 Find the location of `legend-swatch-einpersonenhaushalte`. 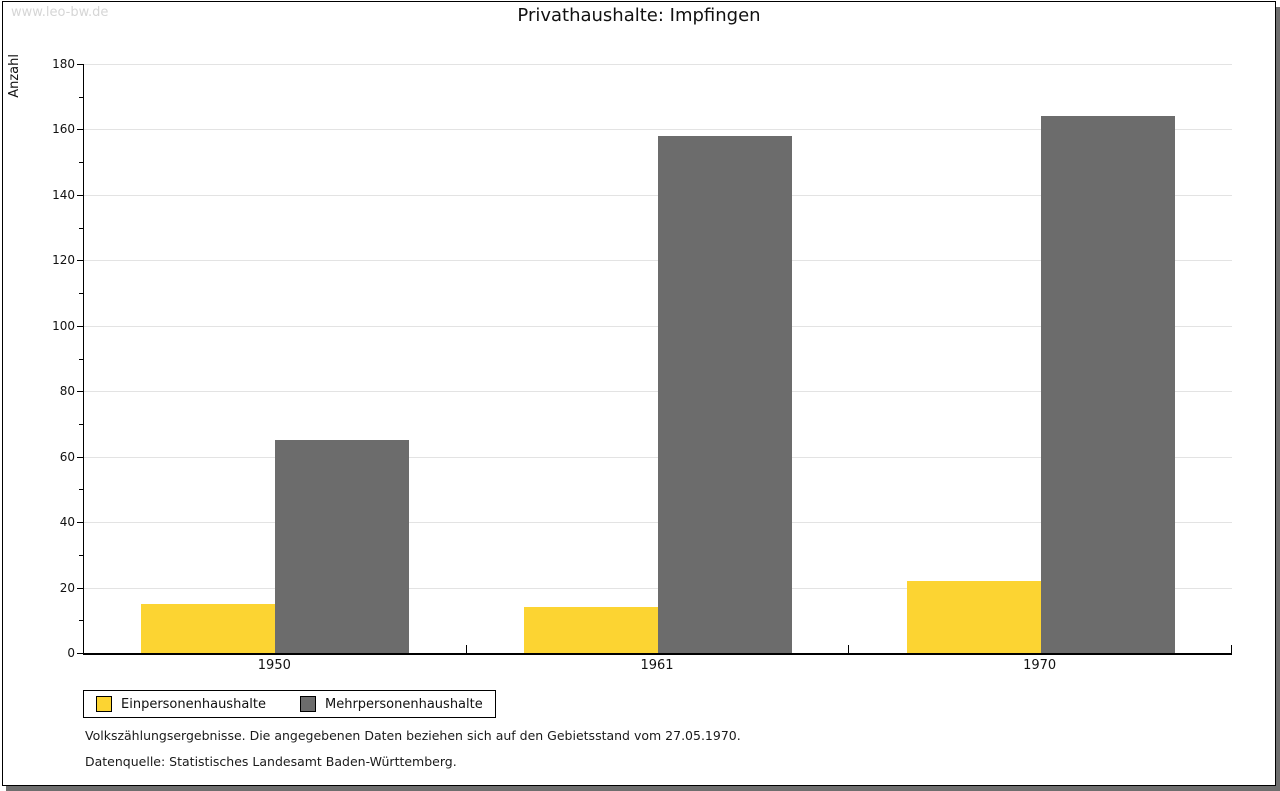

legend-swatch-einpersonenhaushalte is located at coordinates (104, 704).